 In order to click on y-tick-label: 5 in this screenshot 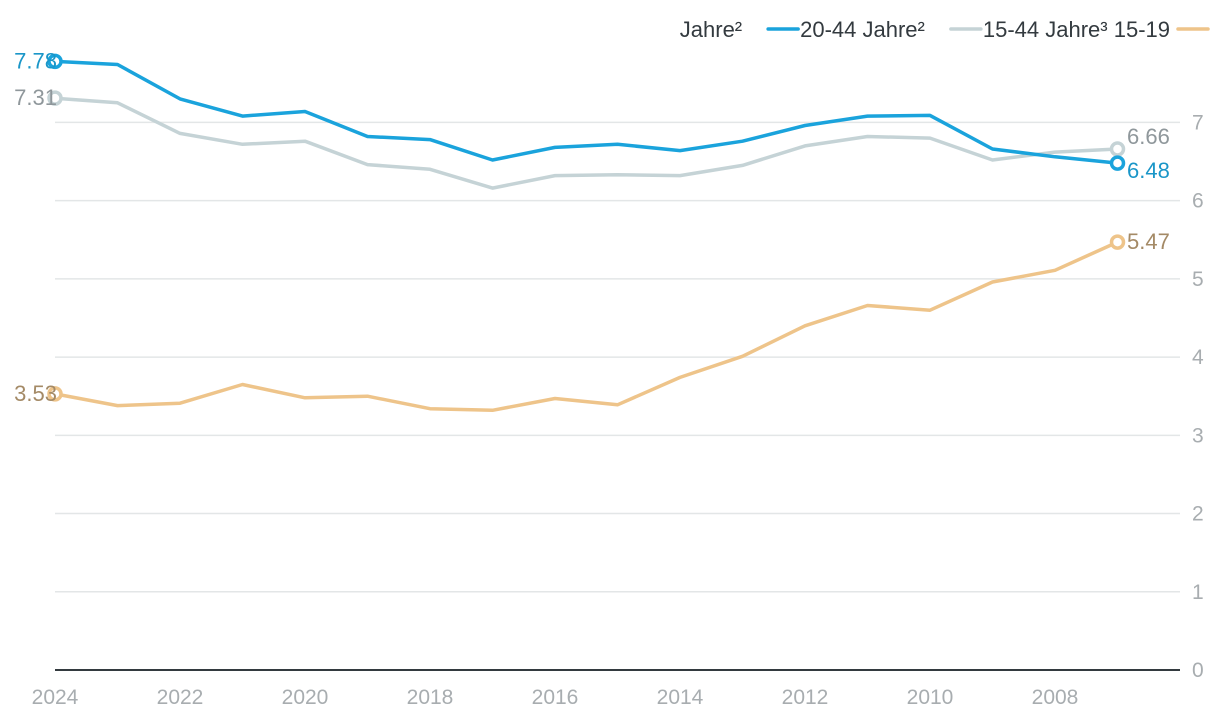, I will do `click(1198, 279)`.